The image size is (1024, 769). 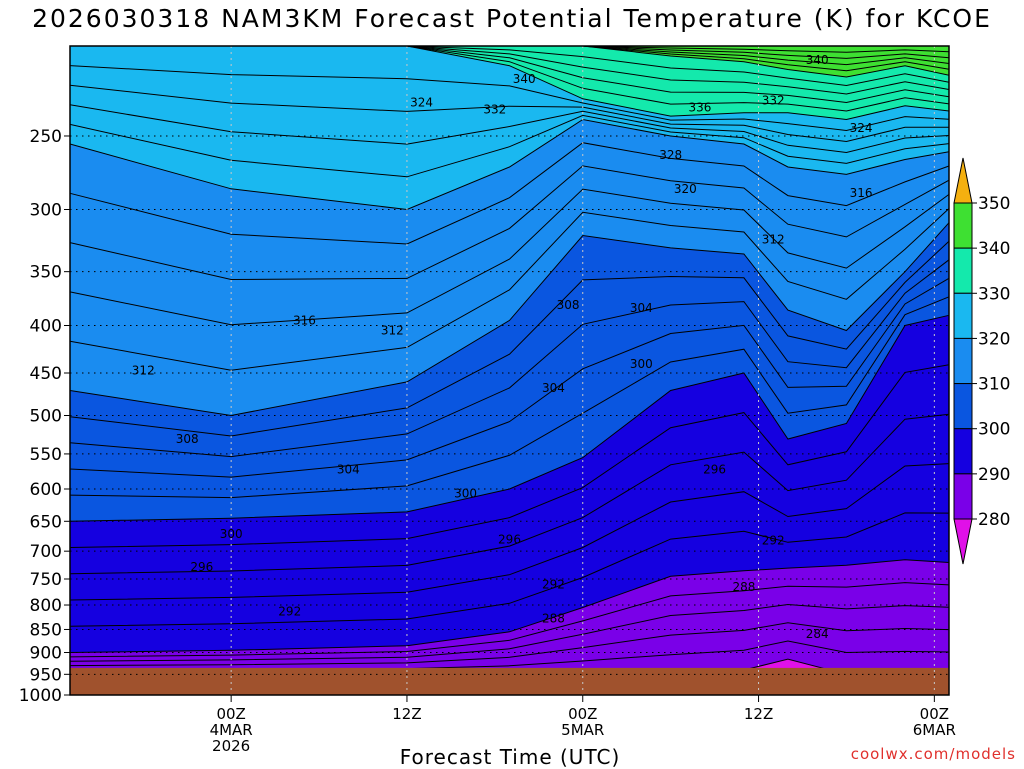 I want to click on contour-label: 332, so click(x=773, y=101).